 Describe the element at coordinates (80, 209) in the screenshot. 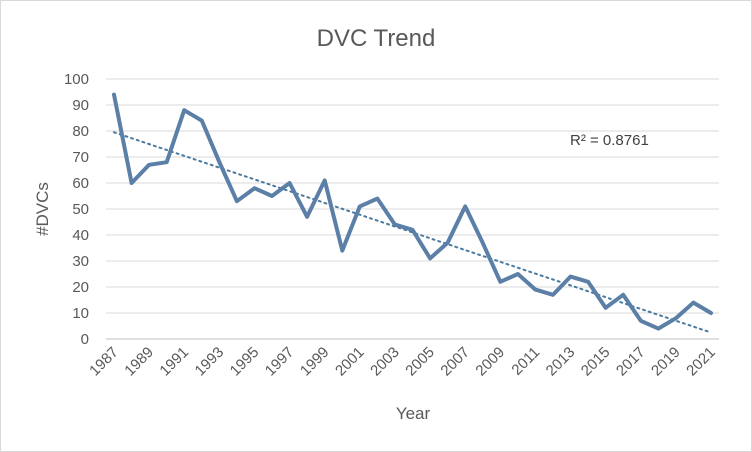

I see `y-tick-label: 50` at that location.